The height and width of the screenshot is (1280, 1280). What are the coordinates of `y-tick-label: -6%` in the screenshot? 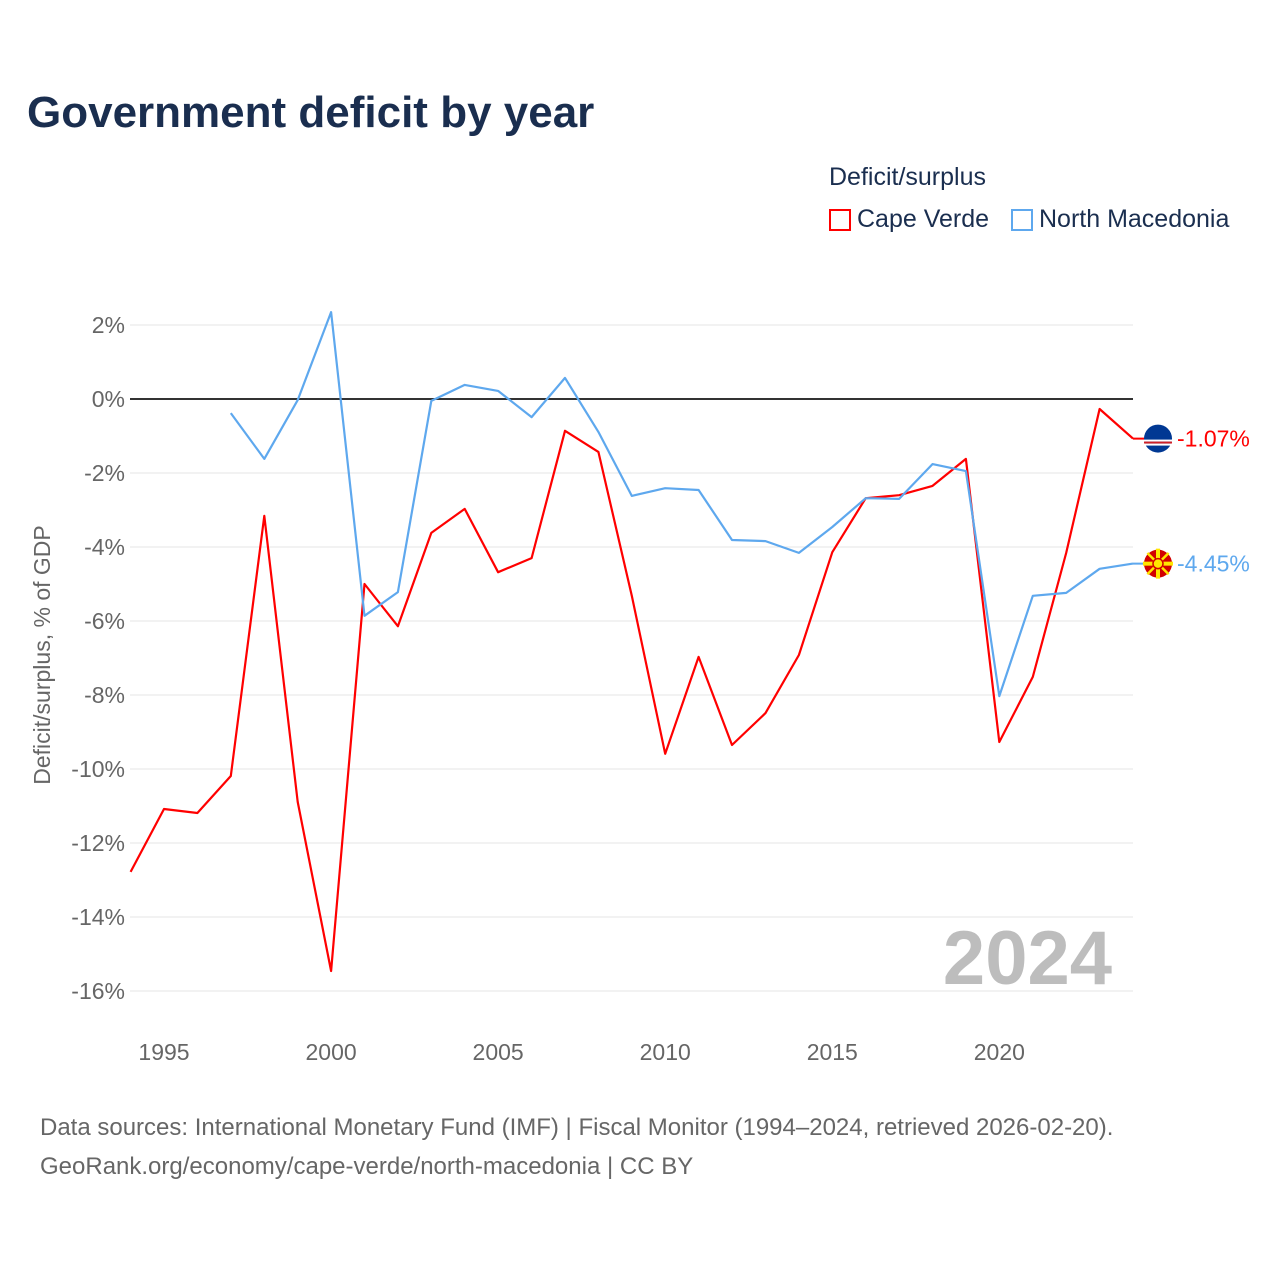 It's located at (104, 621).